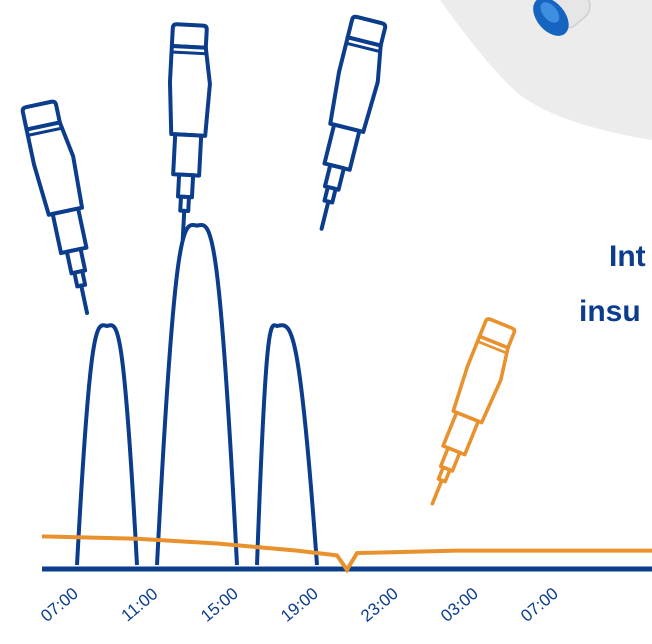  Describe the element at coordinates (610, 311) in the screenshot. I see `heading-line-2: insu` at that location.